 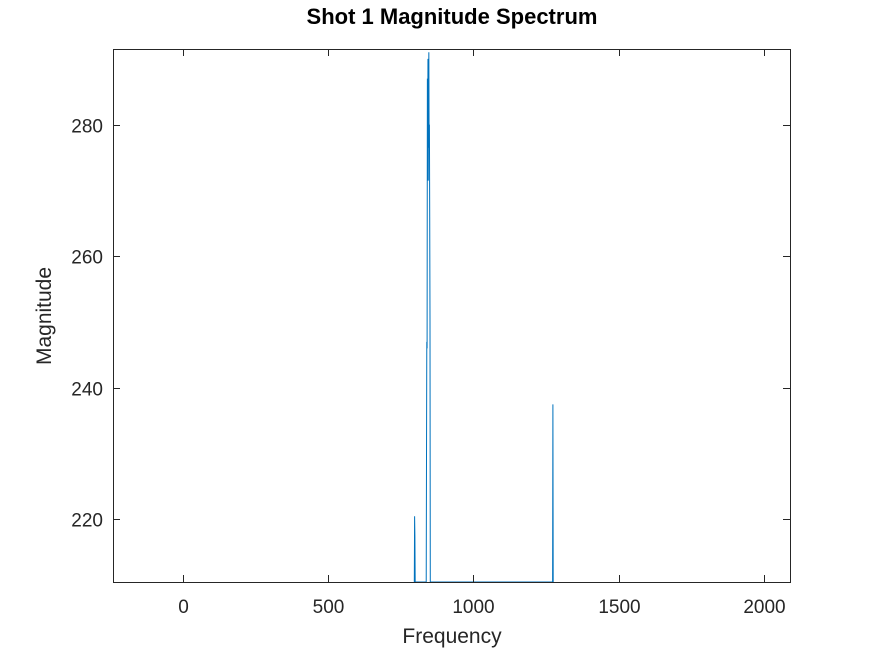 What do you see at coordinates (452, 636) in the screenshot?
I see `x-axis-label: Frequency` at bounding box center [452, 636].